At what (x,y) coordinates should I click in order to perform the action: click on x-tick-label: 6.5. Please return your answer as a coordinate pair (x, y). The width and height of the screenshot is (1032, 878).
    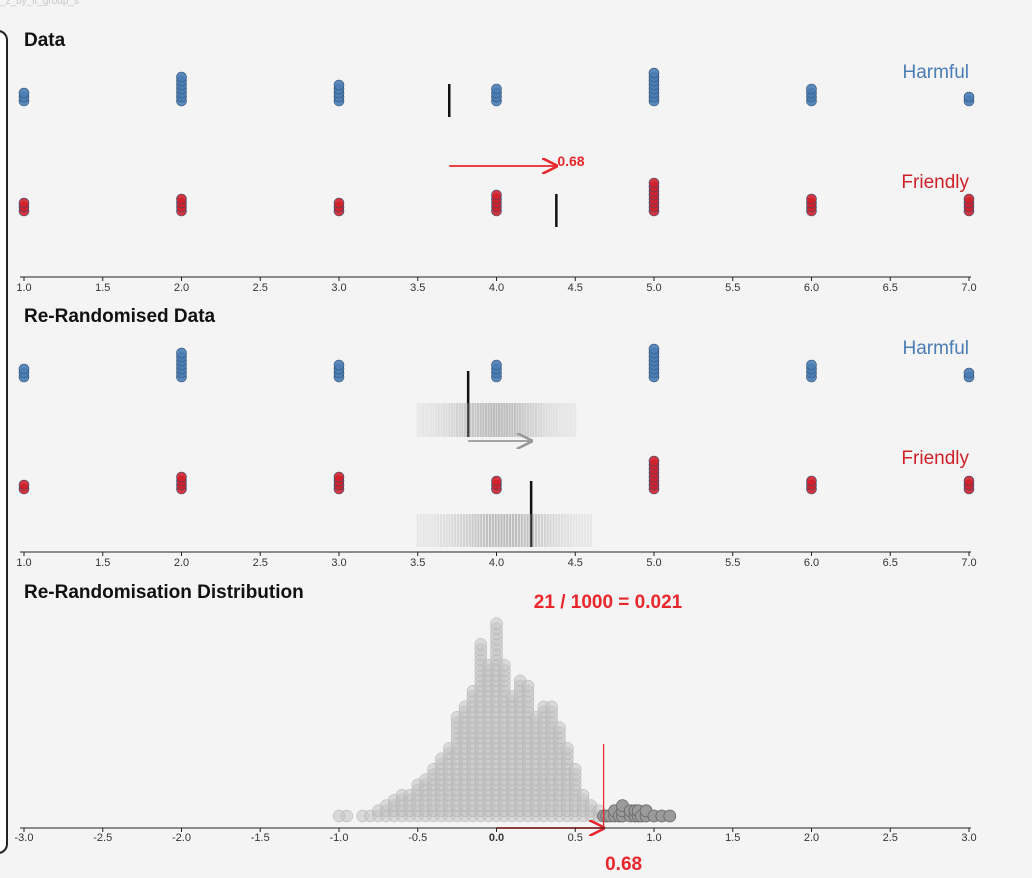
    Looking at the image, I should click on (890, 288).